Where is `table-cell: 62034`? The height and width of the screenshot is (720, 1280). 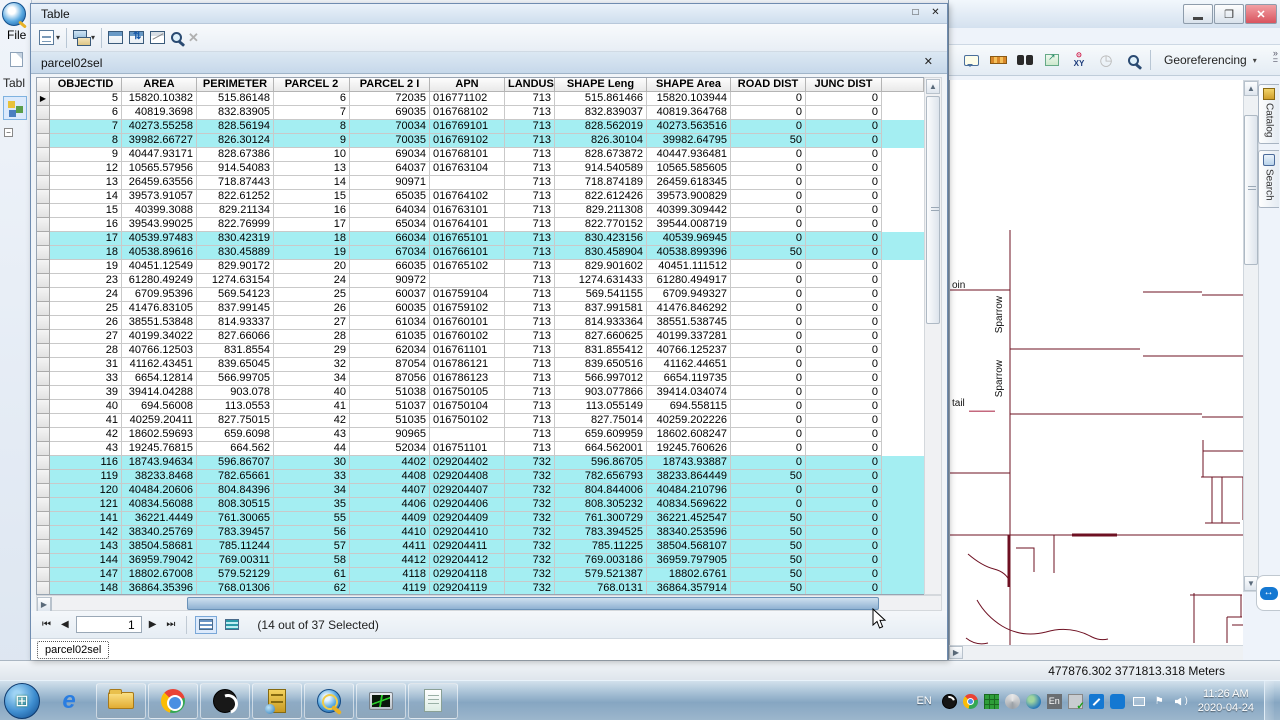 table-cell: 62034 is located at coordinates (390, 351).